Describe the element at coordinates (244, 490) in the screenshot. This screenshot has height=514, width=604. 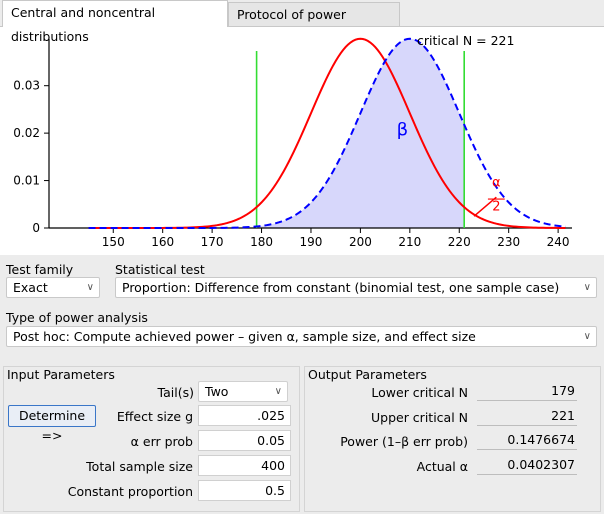
I see `constant-proportion-input: 0.5` at that location.